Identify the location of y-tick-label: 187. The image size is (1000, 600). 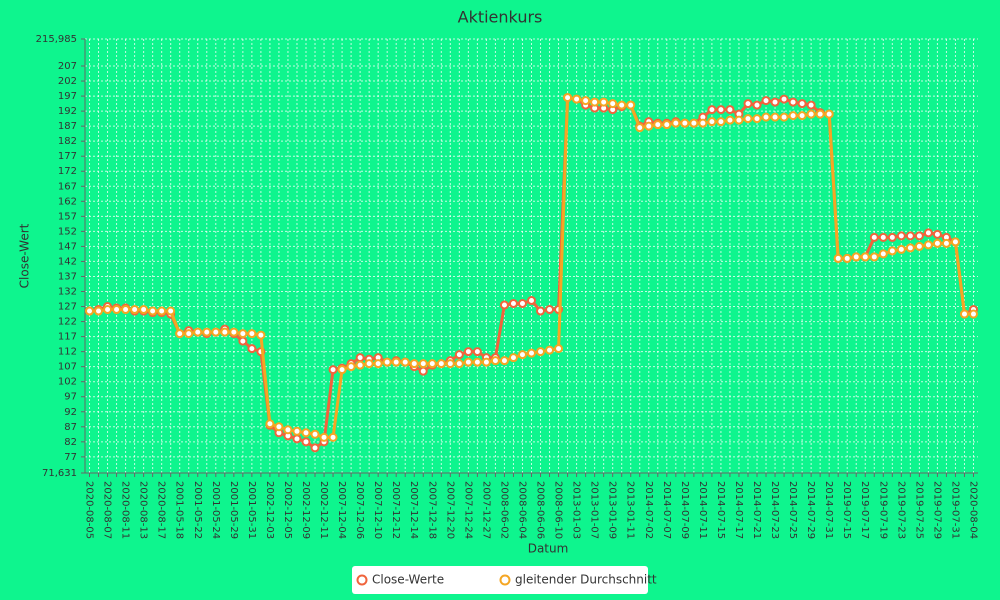
(67, 126).